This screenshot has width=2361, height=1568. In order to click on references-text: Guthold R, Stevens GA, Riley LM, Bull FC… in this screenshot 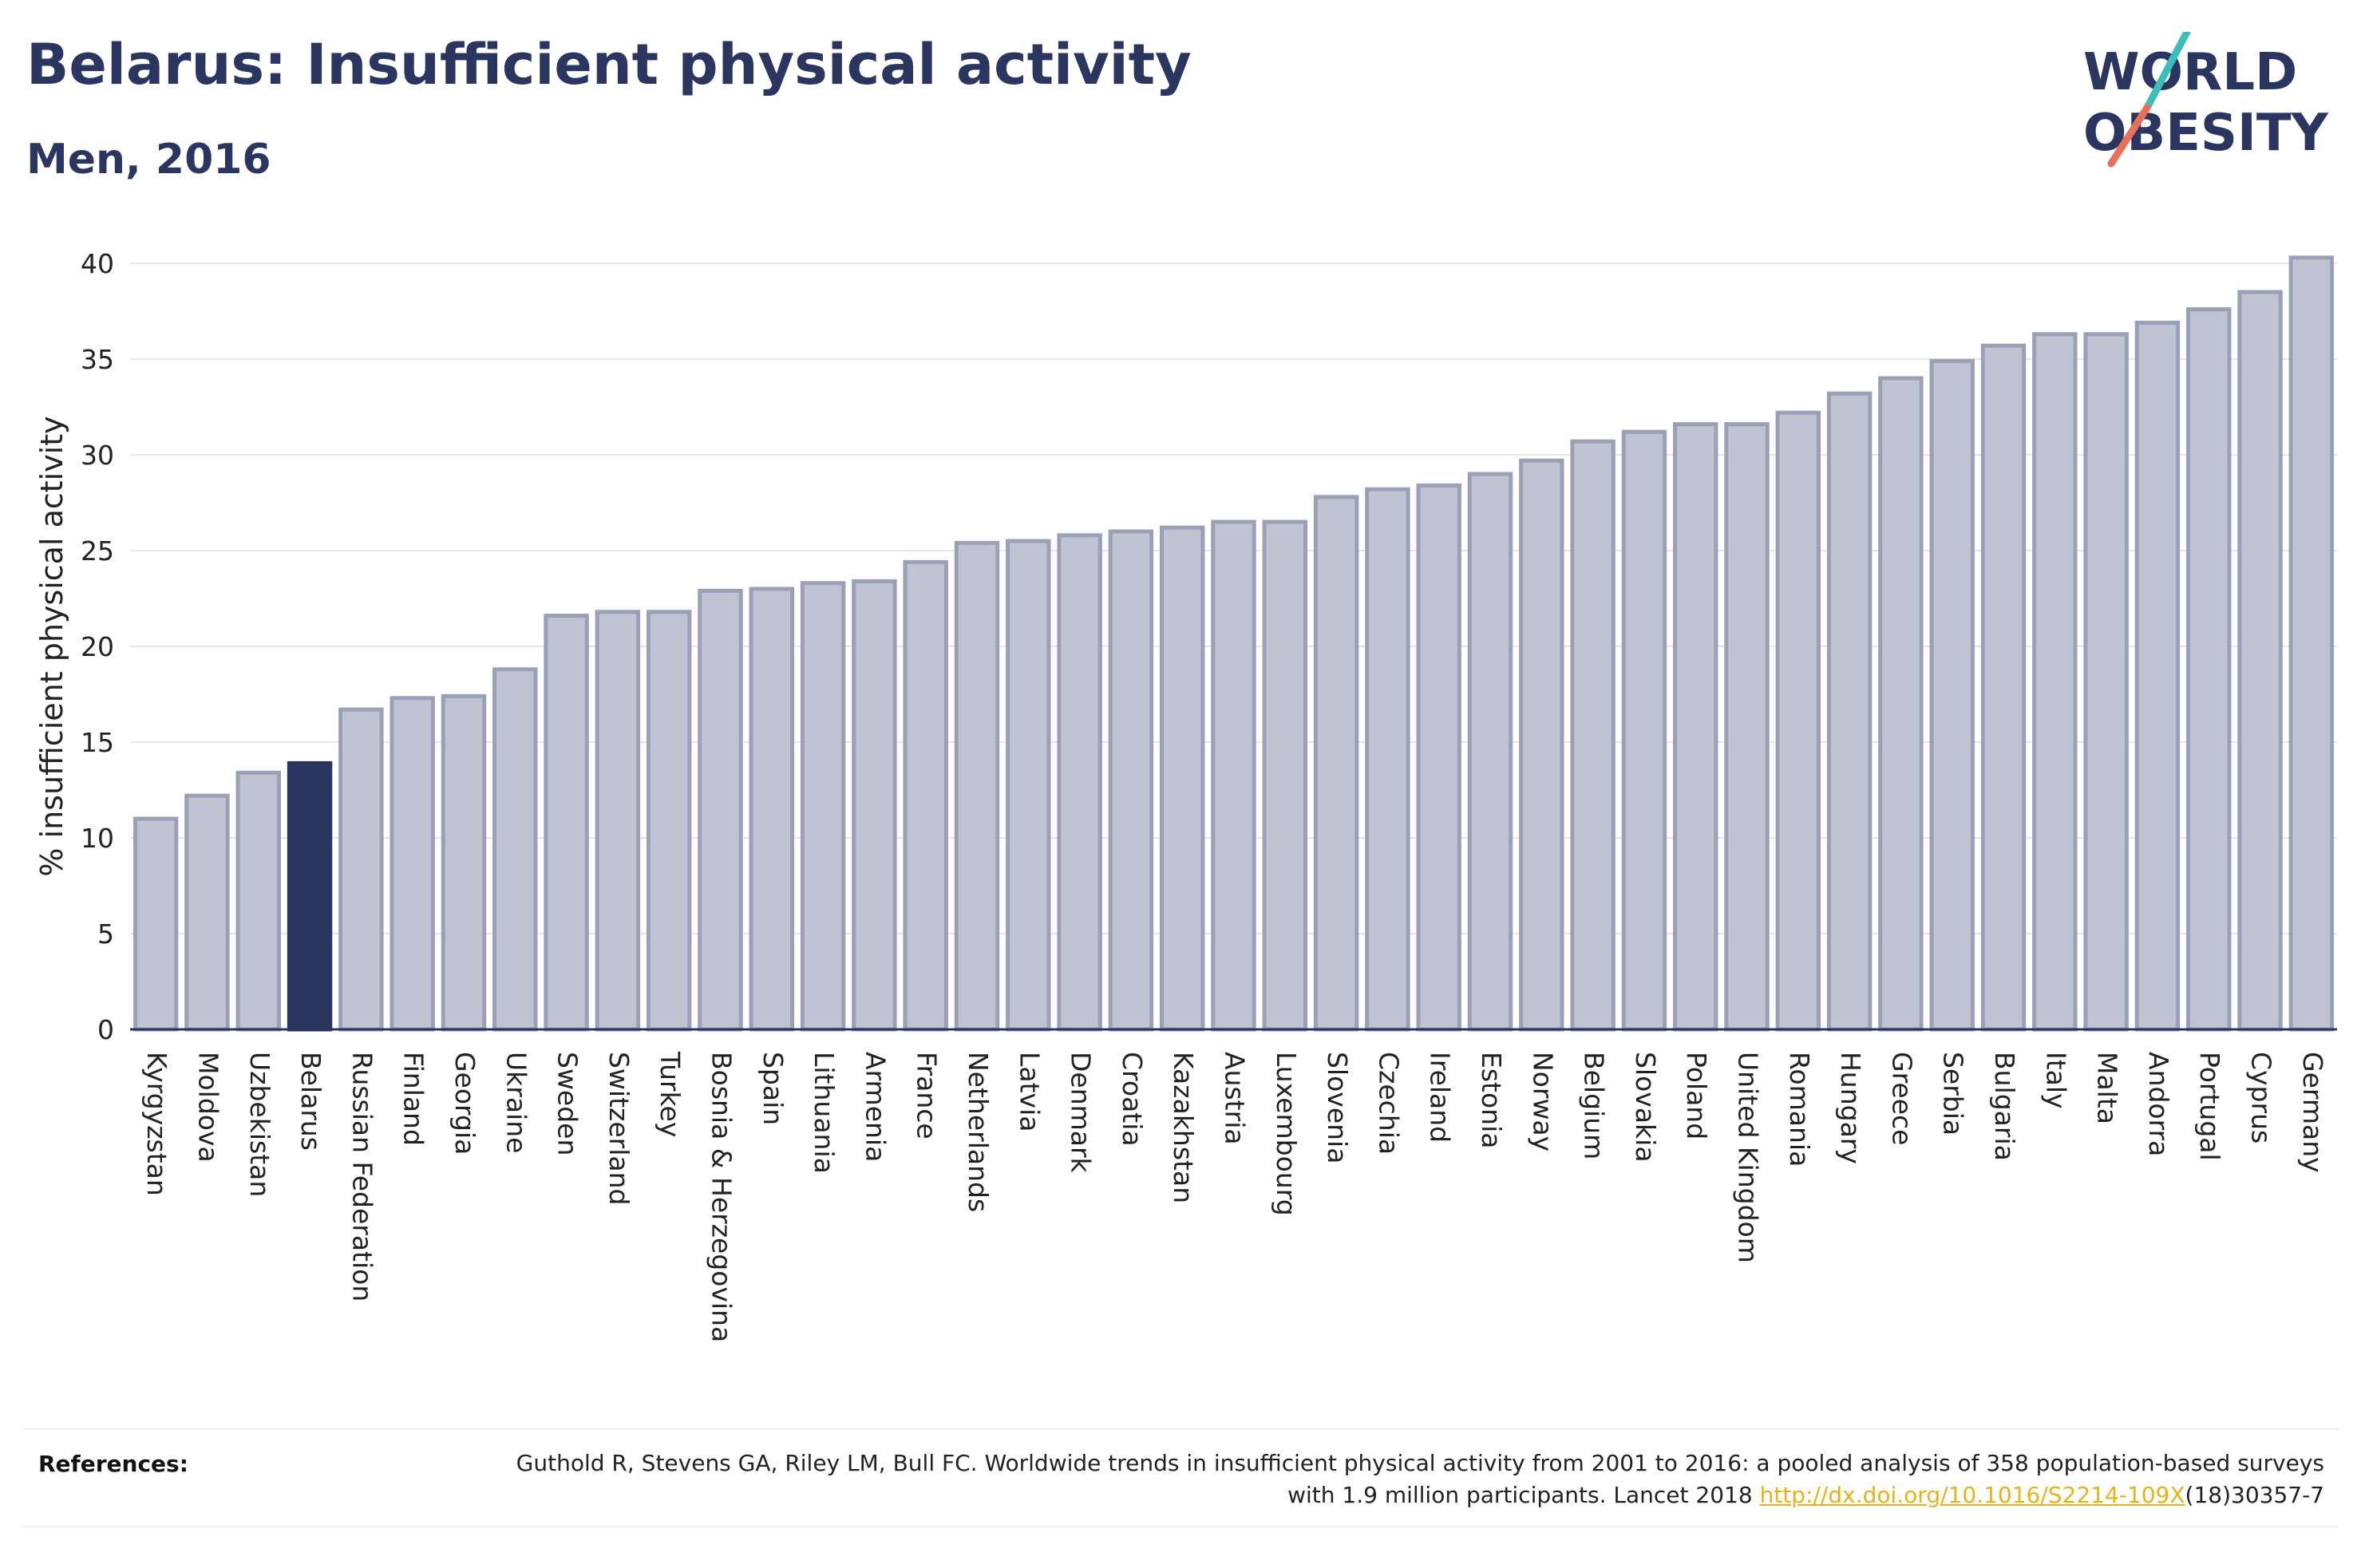, I will do `click(1406, 1479)`.